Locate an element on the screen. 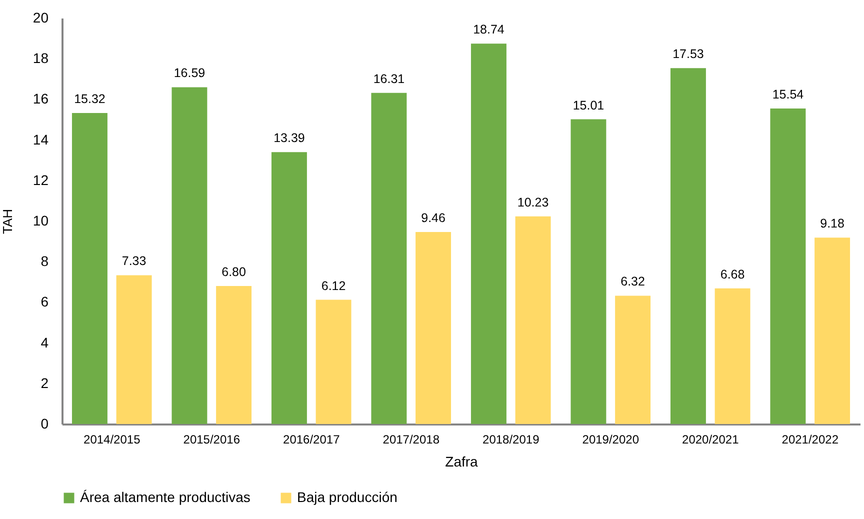 This screenshot has width=864, height=519. y-tick-label: 2 is located at coordinates (44, 382).